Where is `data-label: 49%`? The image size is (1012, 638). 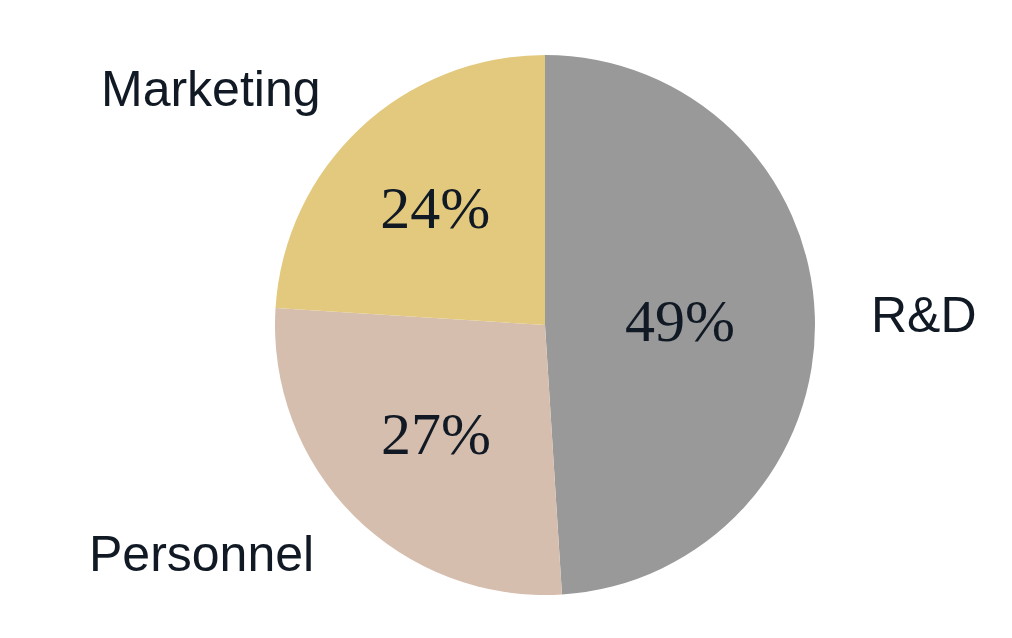 data-label: 49% is located at coordinates (679, 320).